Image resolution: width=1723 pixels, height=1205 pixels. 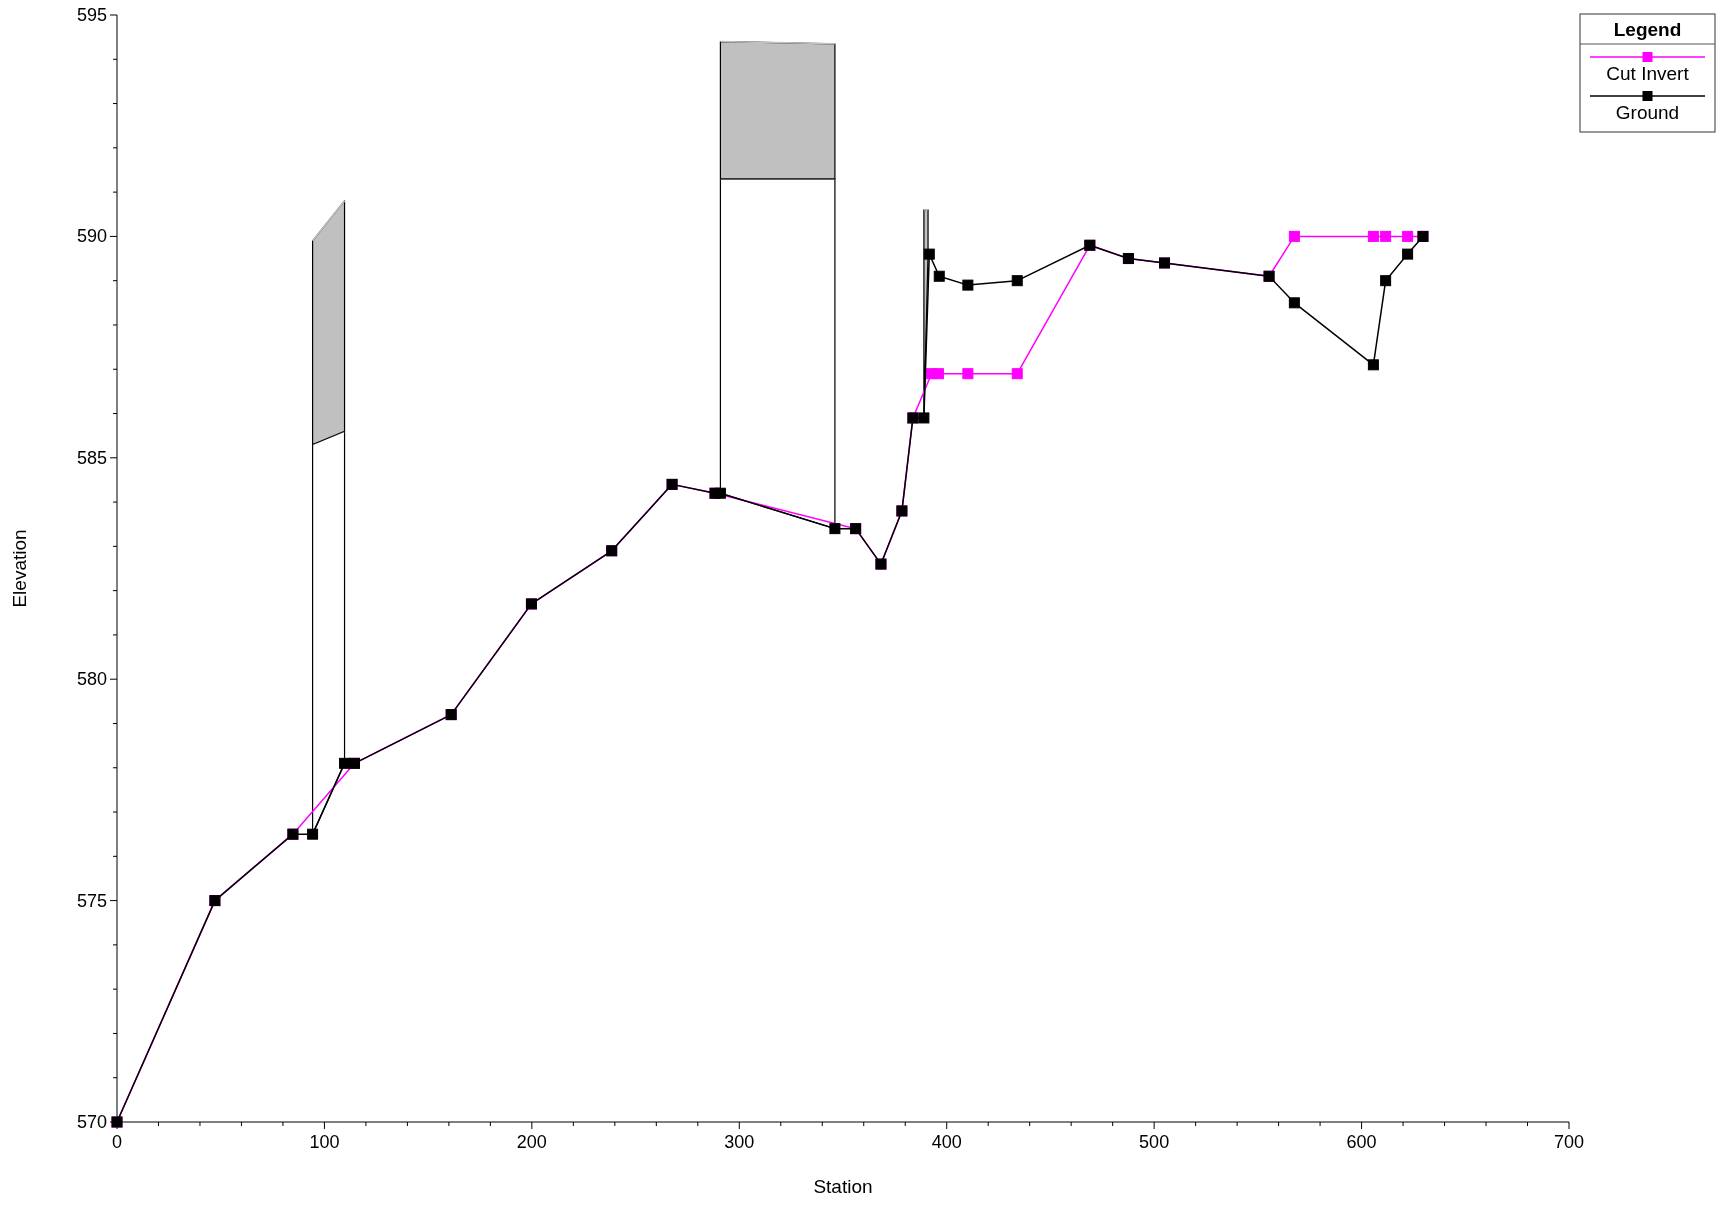 What do you see at coordinates (1647, 29) in the screenshot?
I see `legend-title: Legend` at bounding box center [1647, 29].